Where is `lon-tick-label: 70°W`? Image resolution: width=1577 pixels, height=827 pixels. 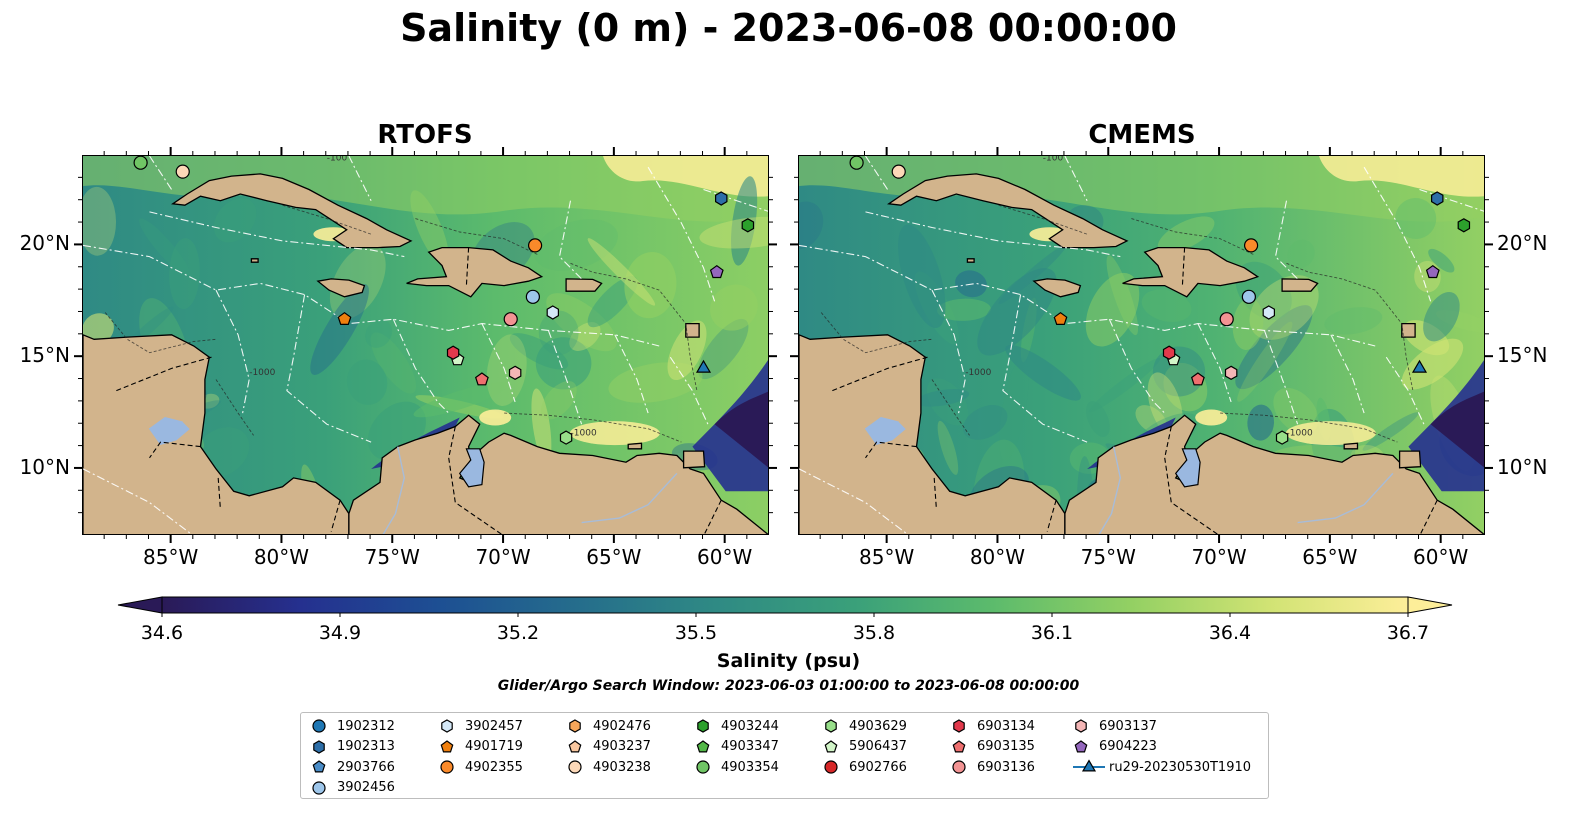 lon-tick-label: 70°W is located at coordinates (503, 557).